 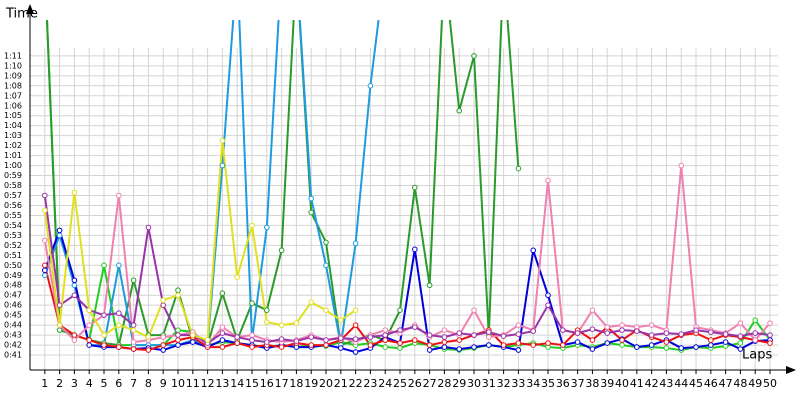 What do you see at coordinates (13, 205) in the screenshot?
I see `y-tick-label: 0:56` at bounding box center [13, 205].